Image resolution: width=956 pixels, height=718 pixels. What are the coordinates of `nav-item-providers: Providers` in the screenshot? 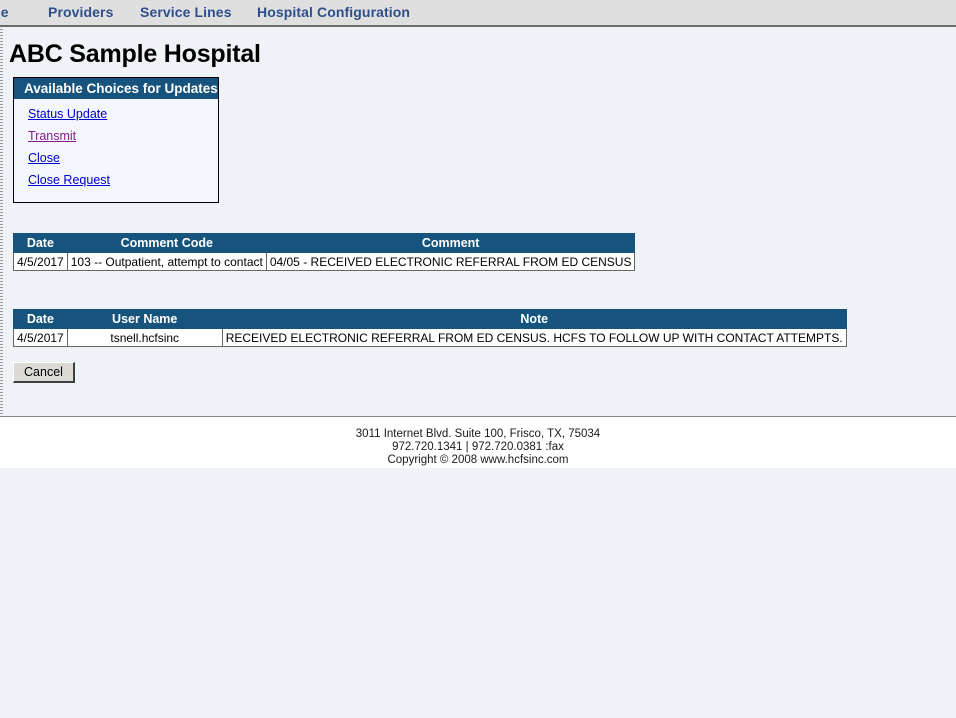 It's located at (81, 12).